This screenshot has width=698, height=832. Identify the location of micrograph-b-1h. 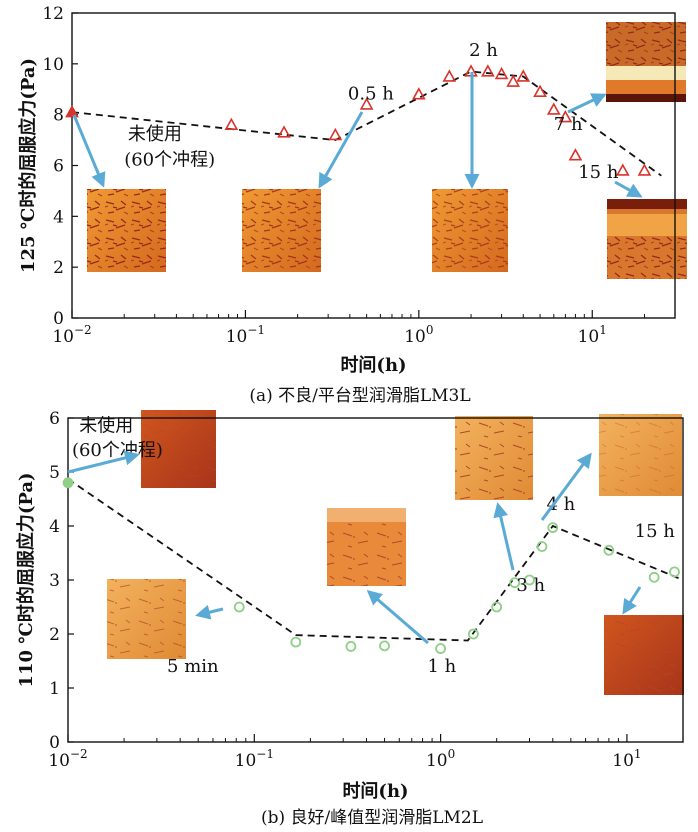
(366, 547).